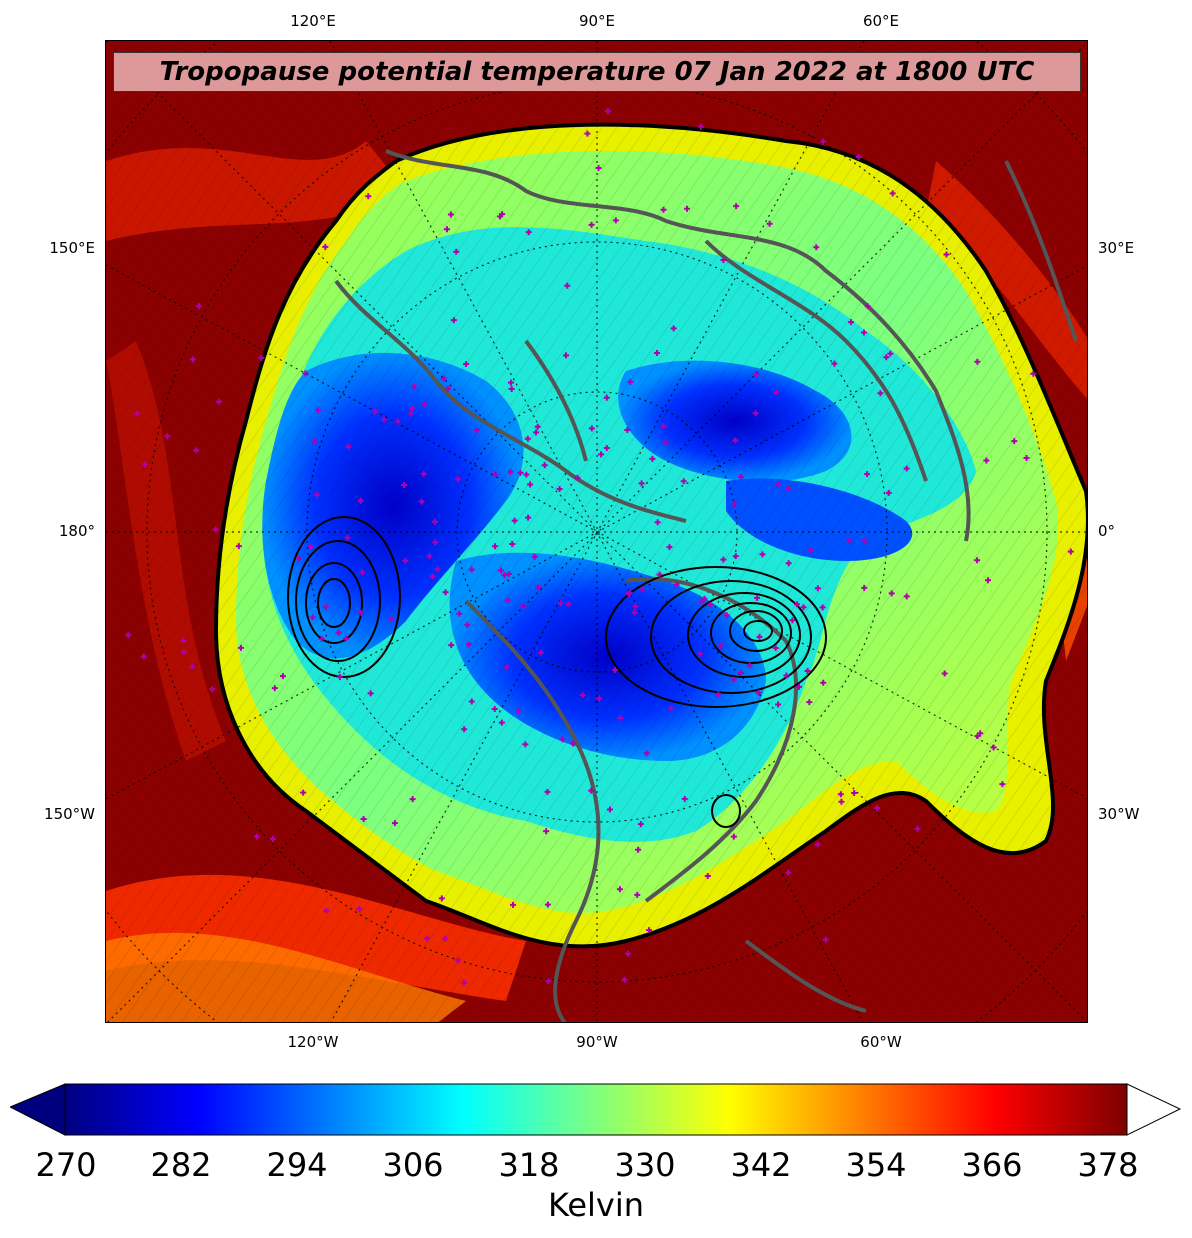  I want to click on lon-label-bottom-90w: 90°W, so click(597, 1042).